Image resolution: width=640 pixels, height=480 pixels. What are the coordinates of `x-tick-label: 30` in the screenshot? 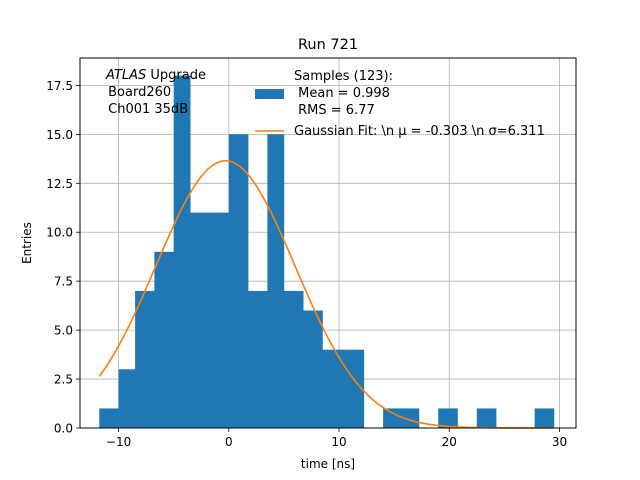 It's located at (559, 442).